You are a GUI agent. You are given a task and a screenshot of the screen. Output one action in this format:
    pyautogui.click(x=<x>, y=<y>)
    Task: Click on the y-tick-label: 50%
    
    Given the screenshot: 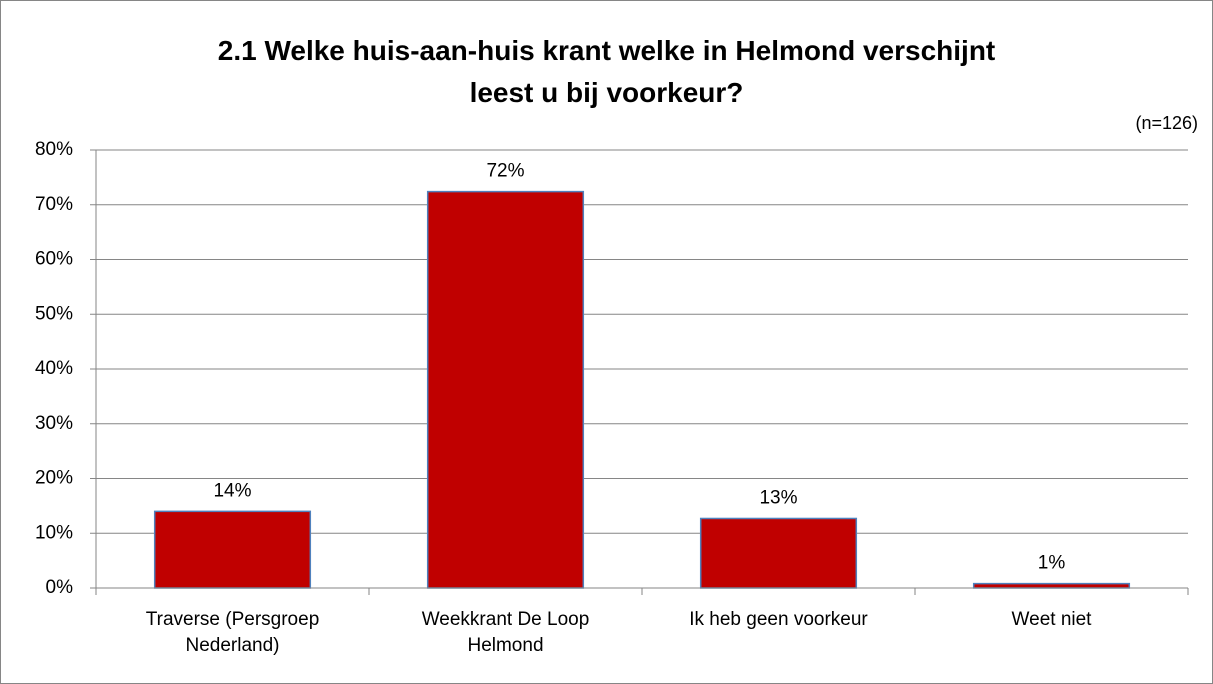 What is the action you would take?
    pyautogui.click(x=54, y=313)
    